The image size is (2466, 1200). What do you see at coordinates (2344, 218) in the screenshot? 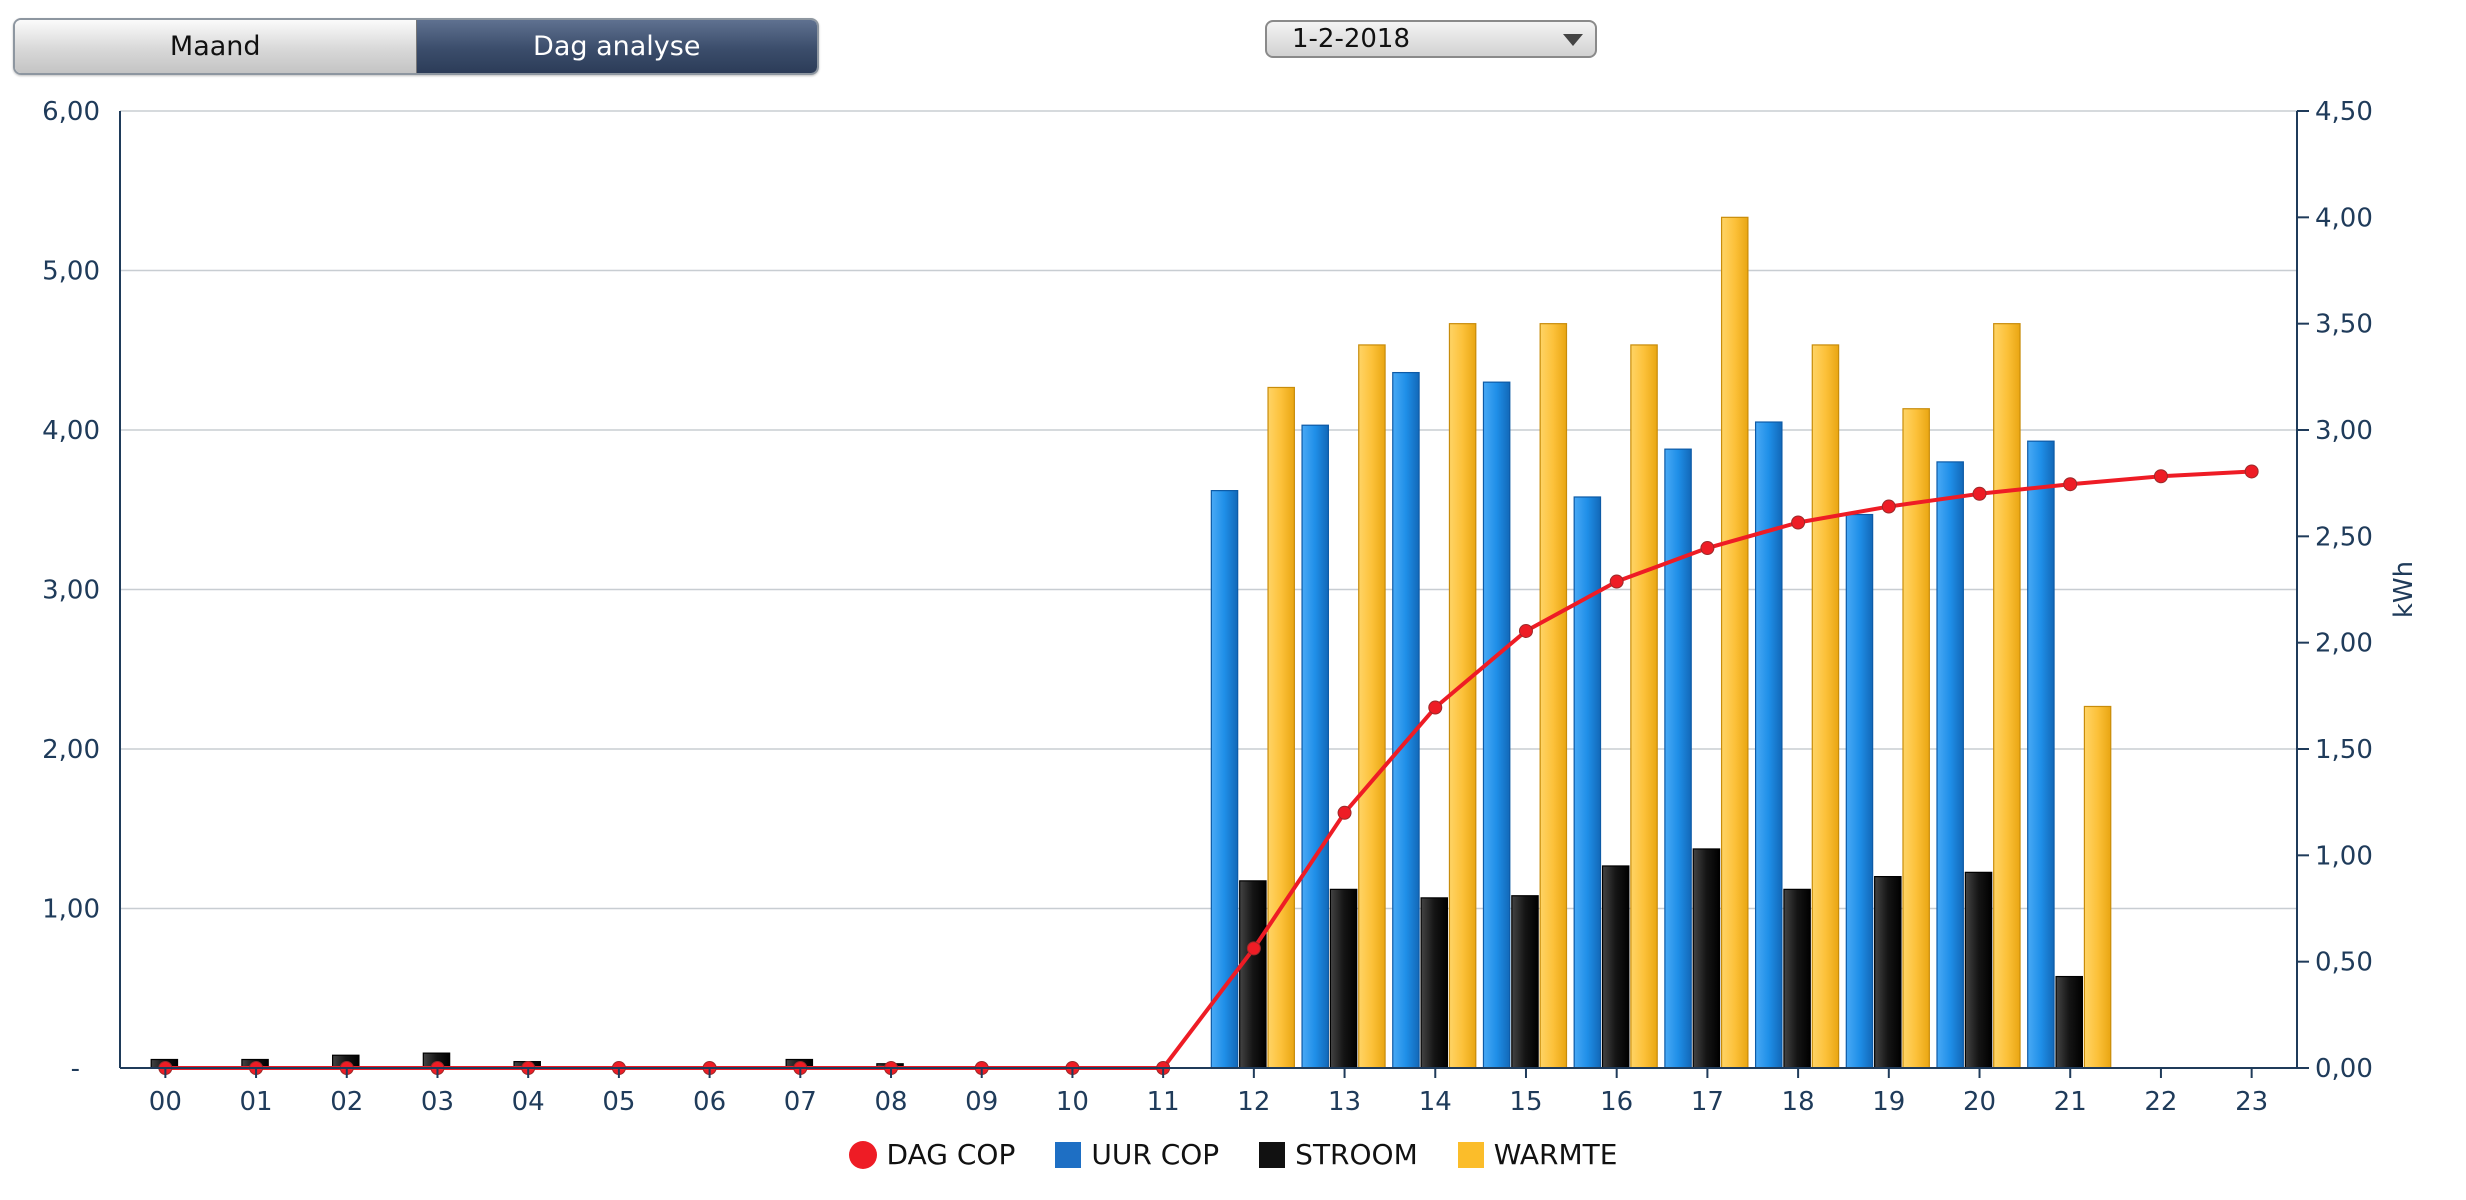
I see `y-right-tick-label: 4,00` at bounding box center [2344, 218].